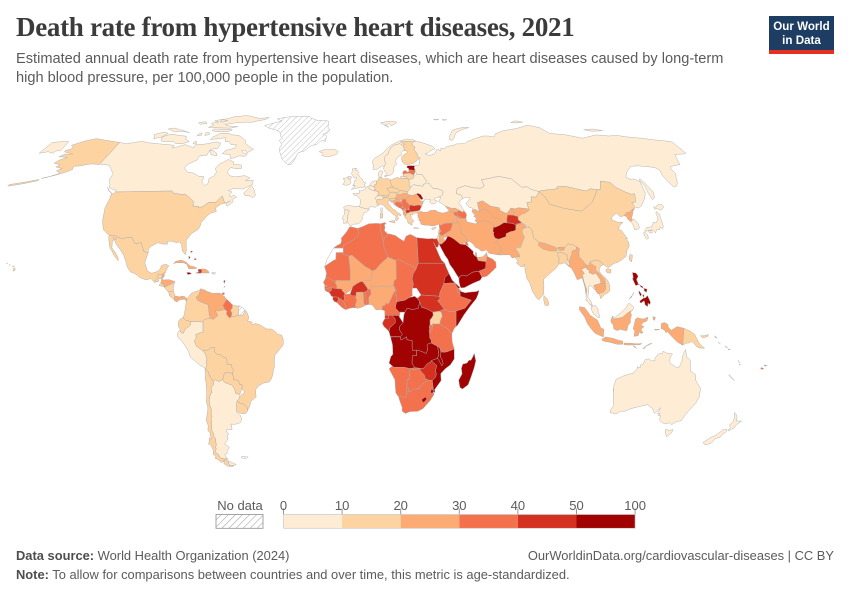 The height and width of the screenshot is (600, 850). I want to click on svg-text: 100, so click(635, 505).